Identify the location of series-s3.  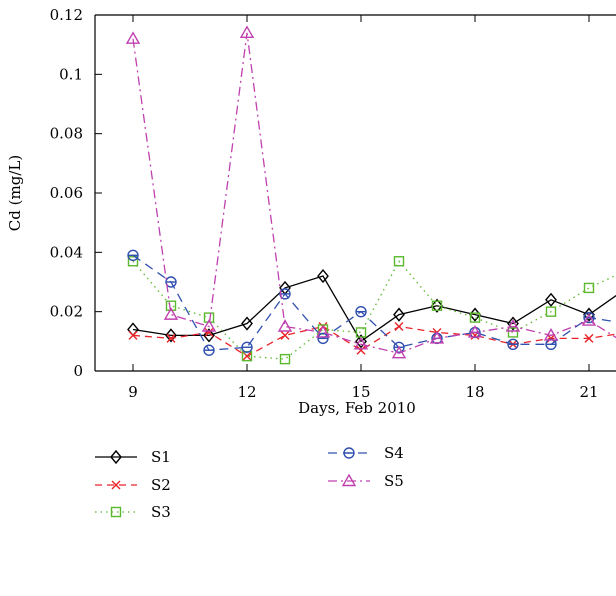
(371, 310).